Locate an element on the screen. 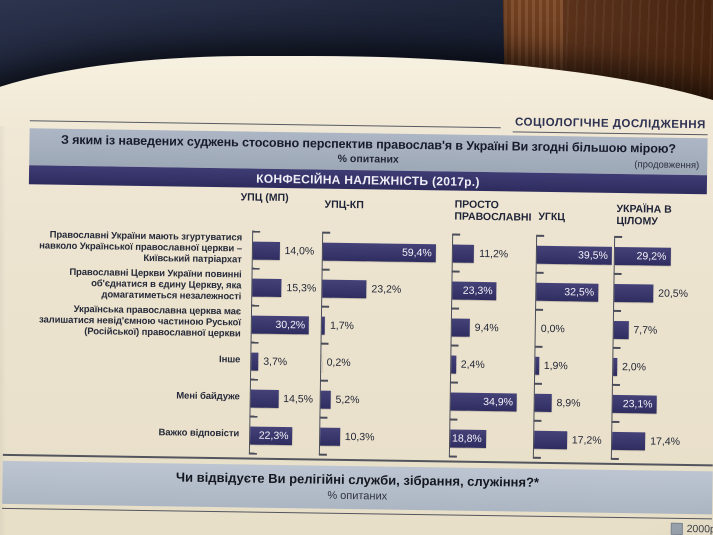  bar-cell: 0,0% is located at coordinates (574, 328).